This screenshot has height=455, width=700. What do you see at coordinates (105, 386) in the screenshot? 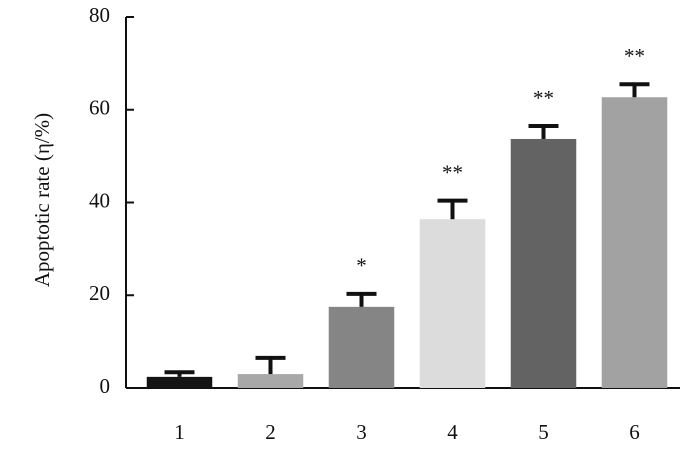
I see `y-tick-label: 0` at bounding box center [105, 386].